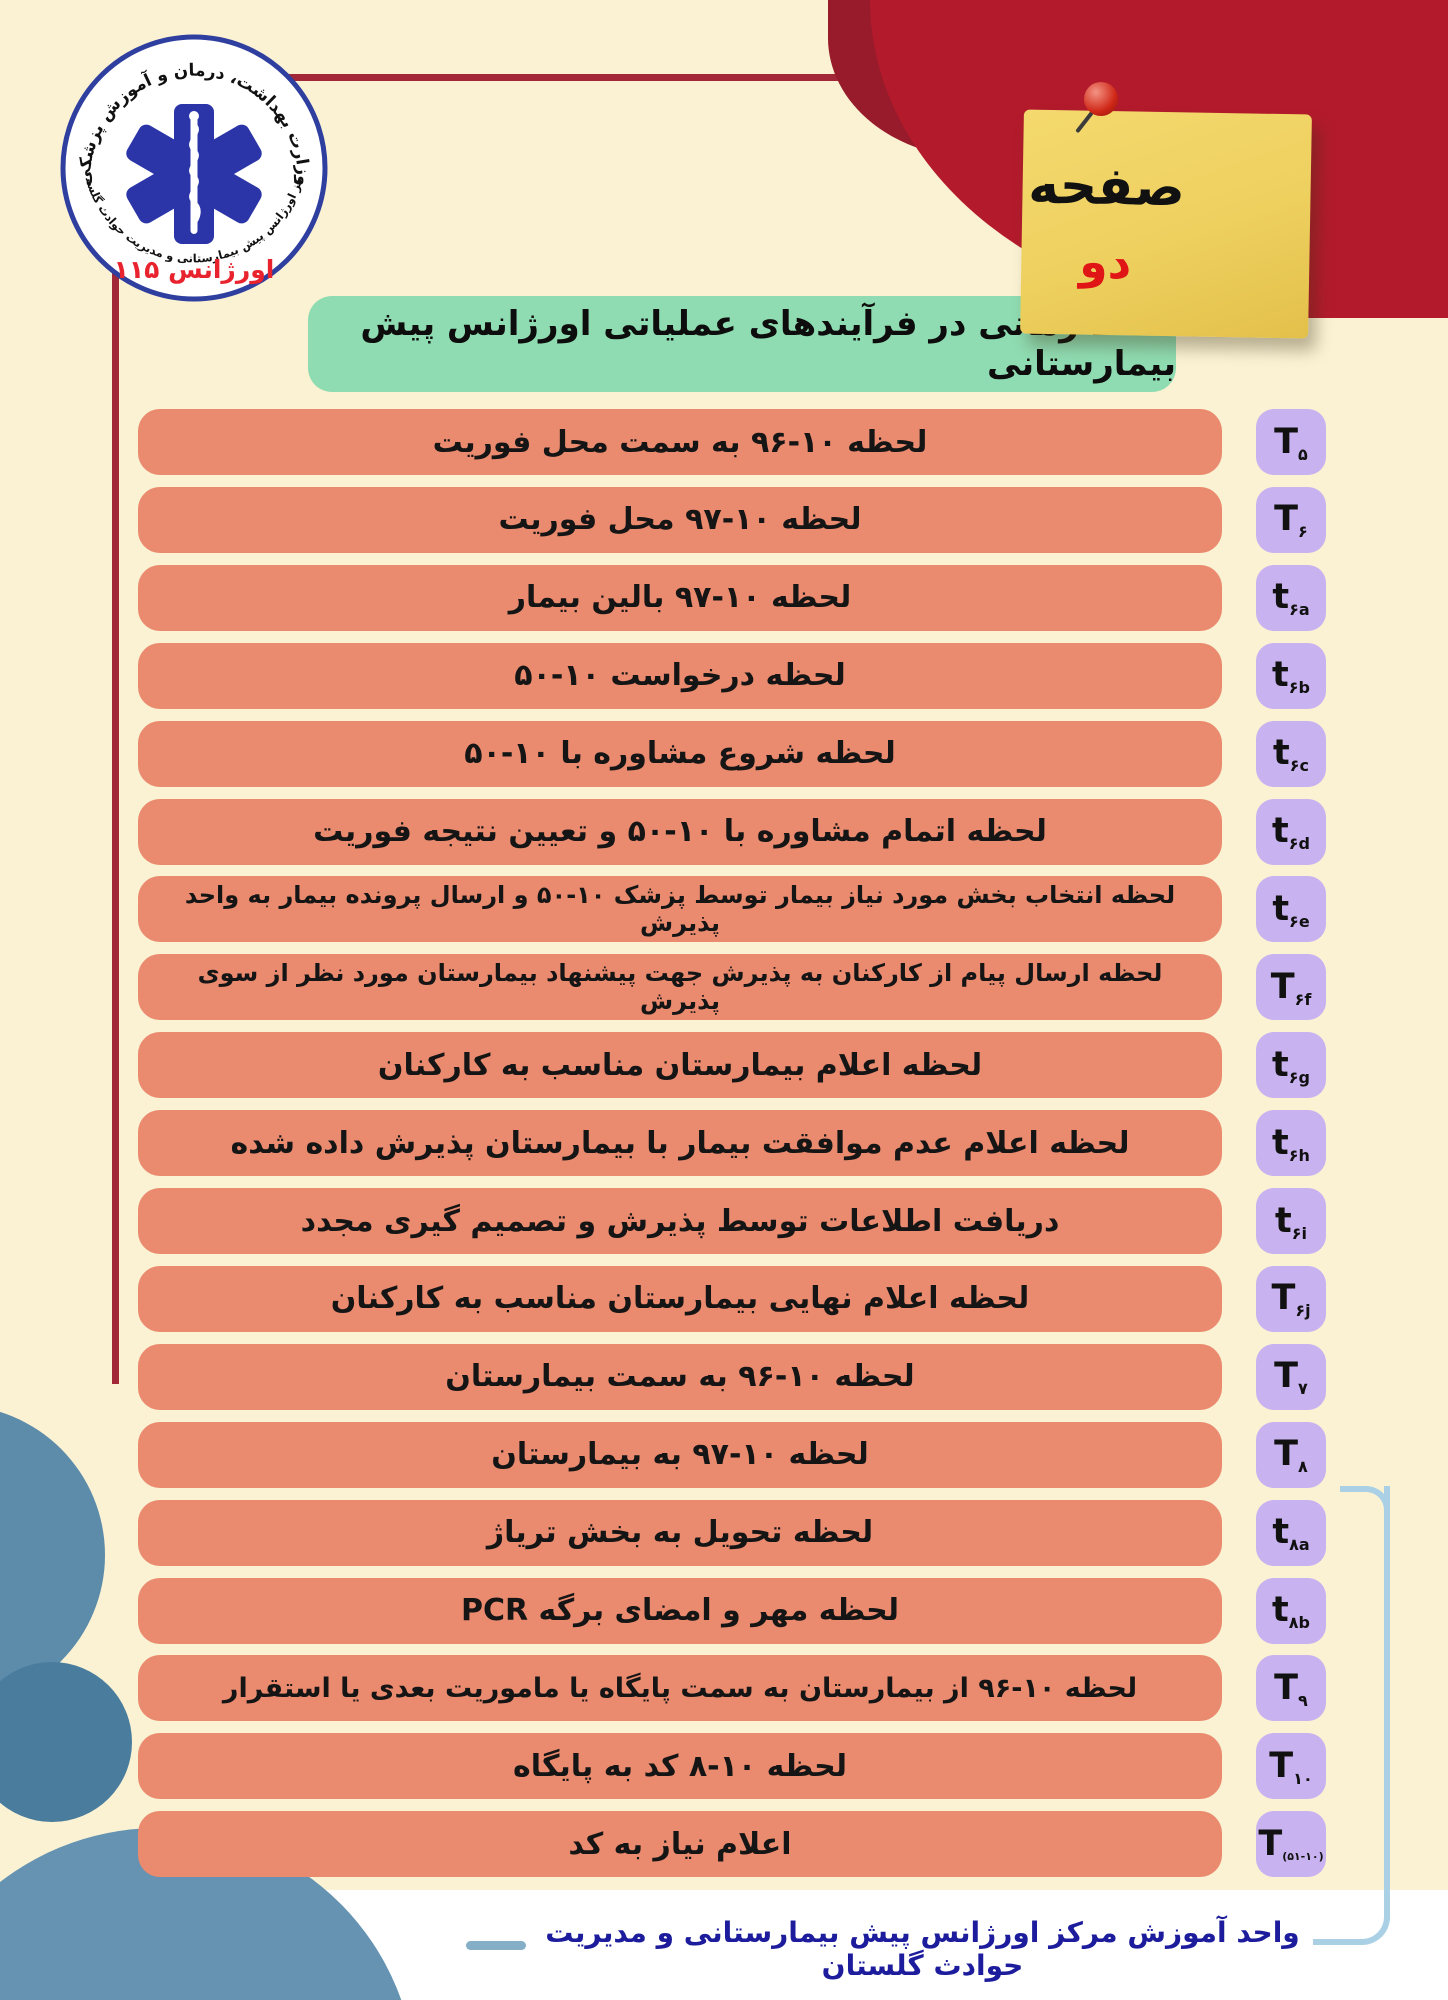  I want to click on time-point-badge: T (۵۱-۱۰), so click(1291, 1844).